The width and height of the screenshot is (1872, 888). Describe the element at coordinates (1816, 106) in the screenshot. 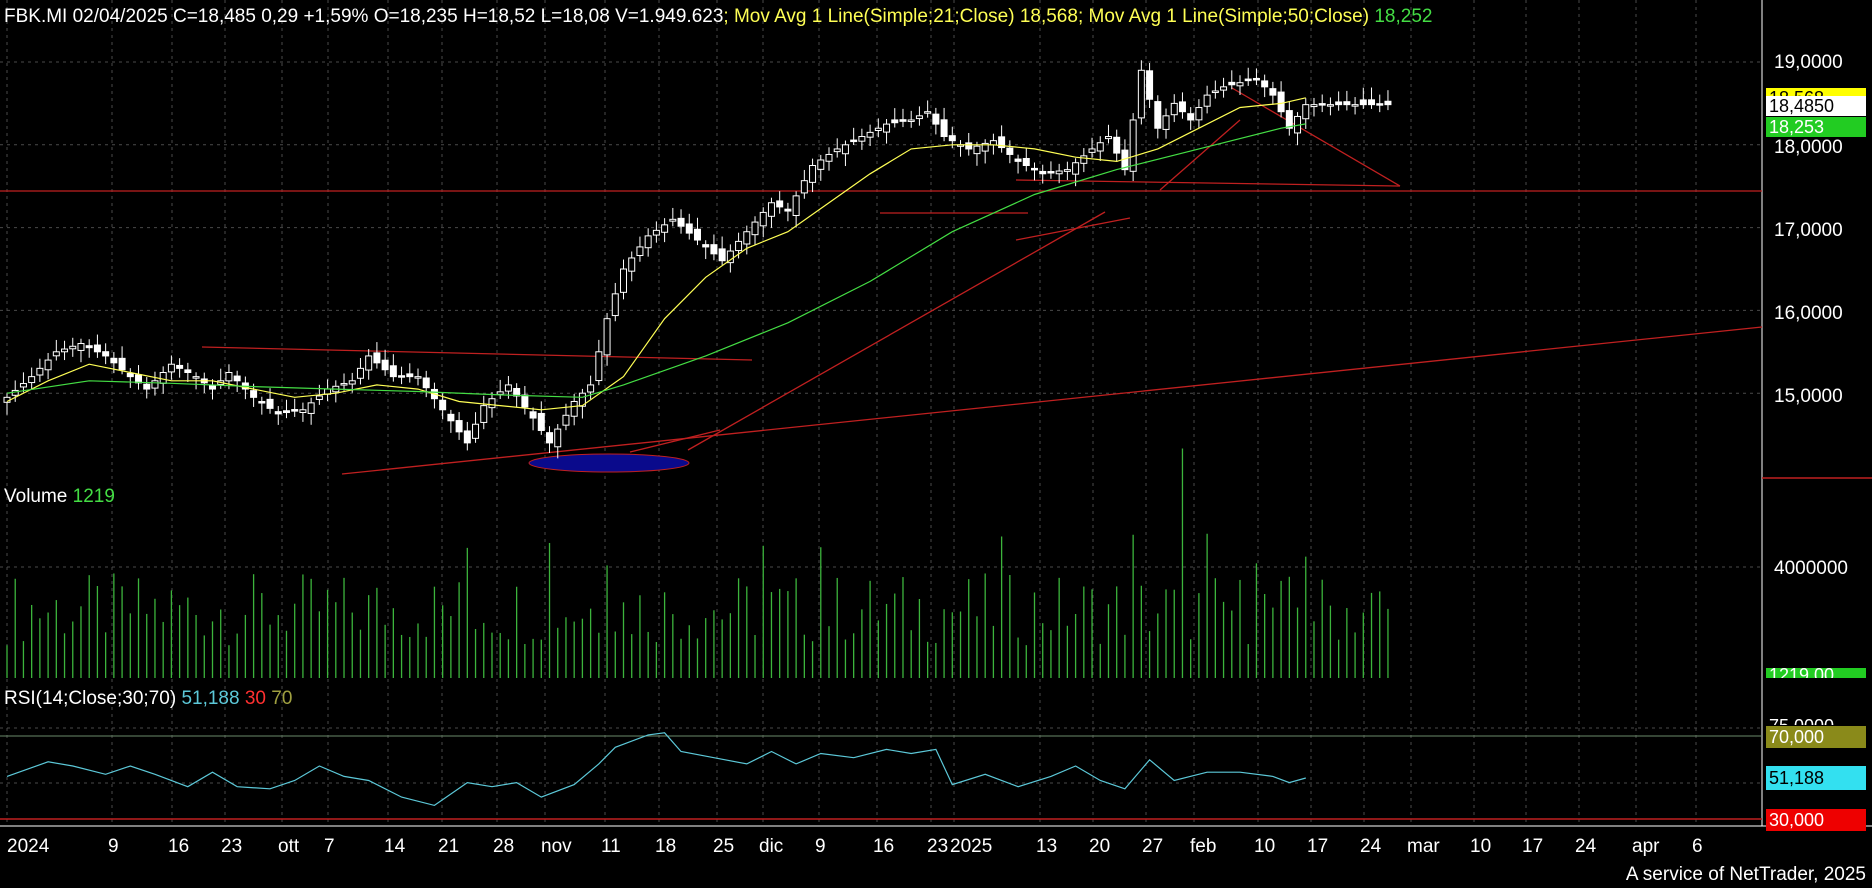

I see `last-price-tag: 18,4850` at that location.